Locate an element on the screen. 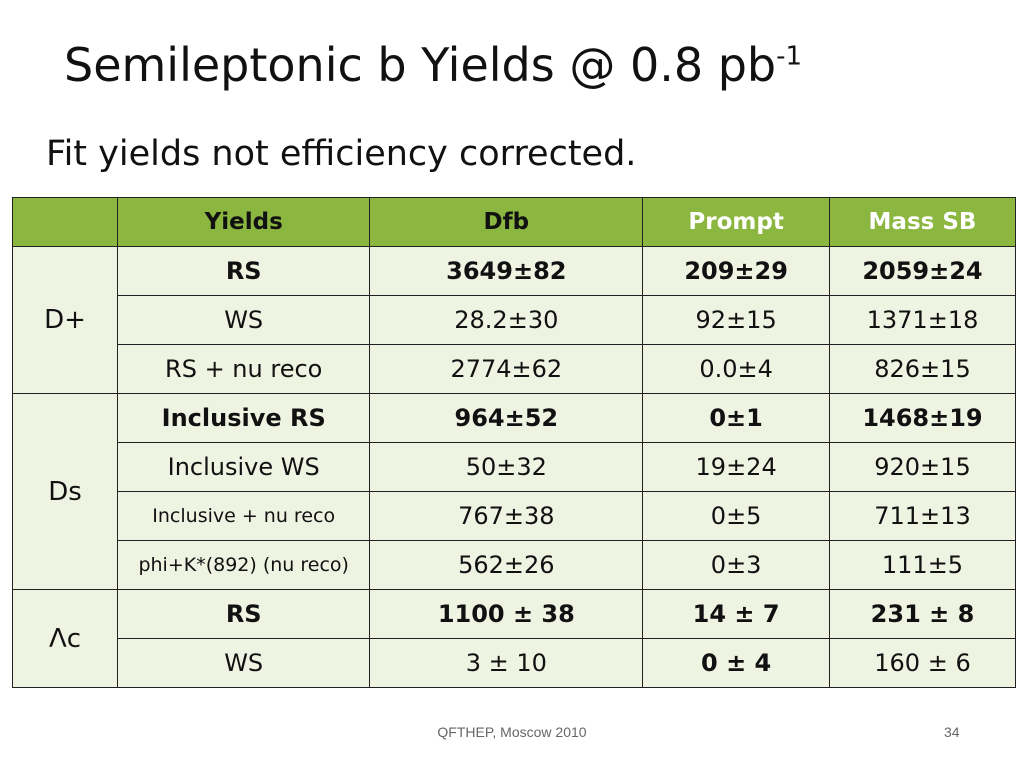 Image resolution: width=1024 pixels, height=768 pixels. table-row: Inclusive WS 50±32 19±24 920±15 is located at coordinates (515, 467).